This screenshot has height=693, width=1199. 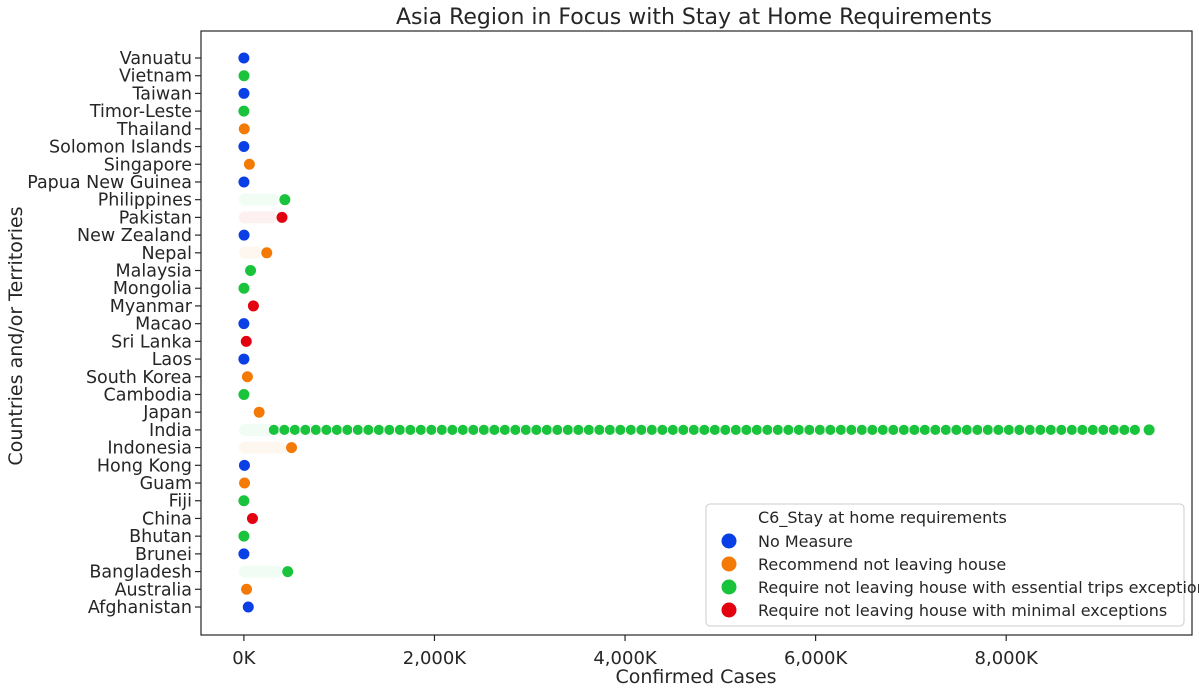 What do you see at coordinates (245, 483) in the screenshot?
I see `point-guam` at bounding box center [245, 483].